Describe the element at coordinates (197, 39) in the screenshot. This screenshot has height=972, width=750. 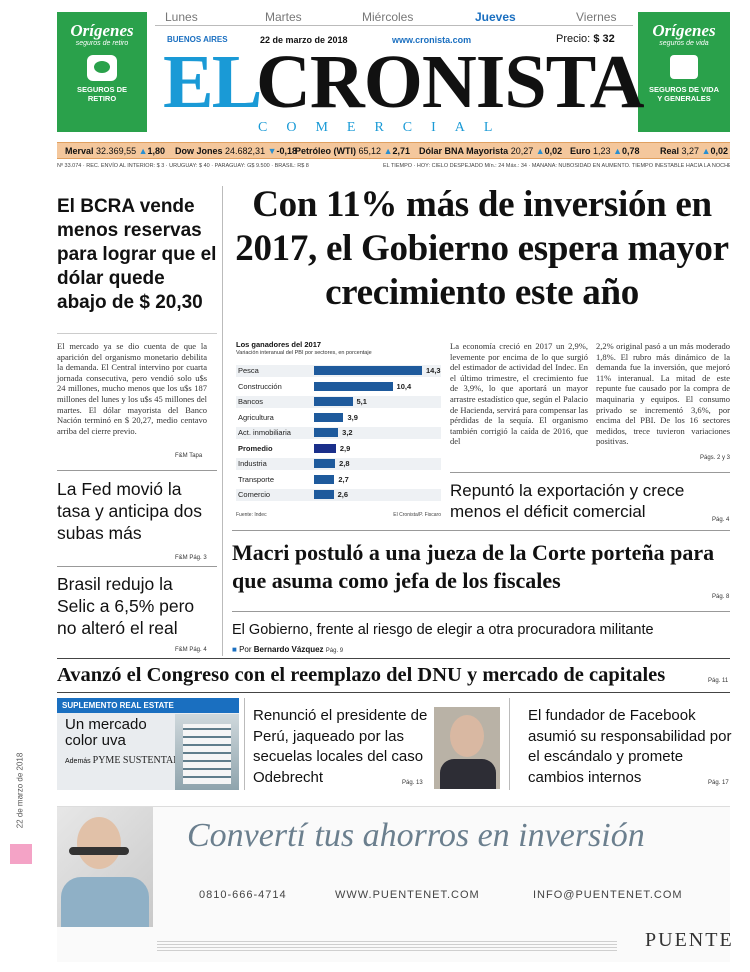
I see `masthead-city: BUENOS AIRES` at that location.